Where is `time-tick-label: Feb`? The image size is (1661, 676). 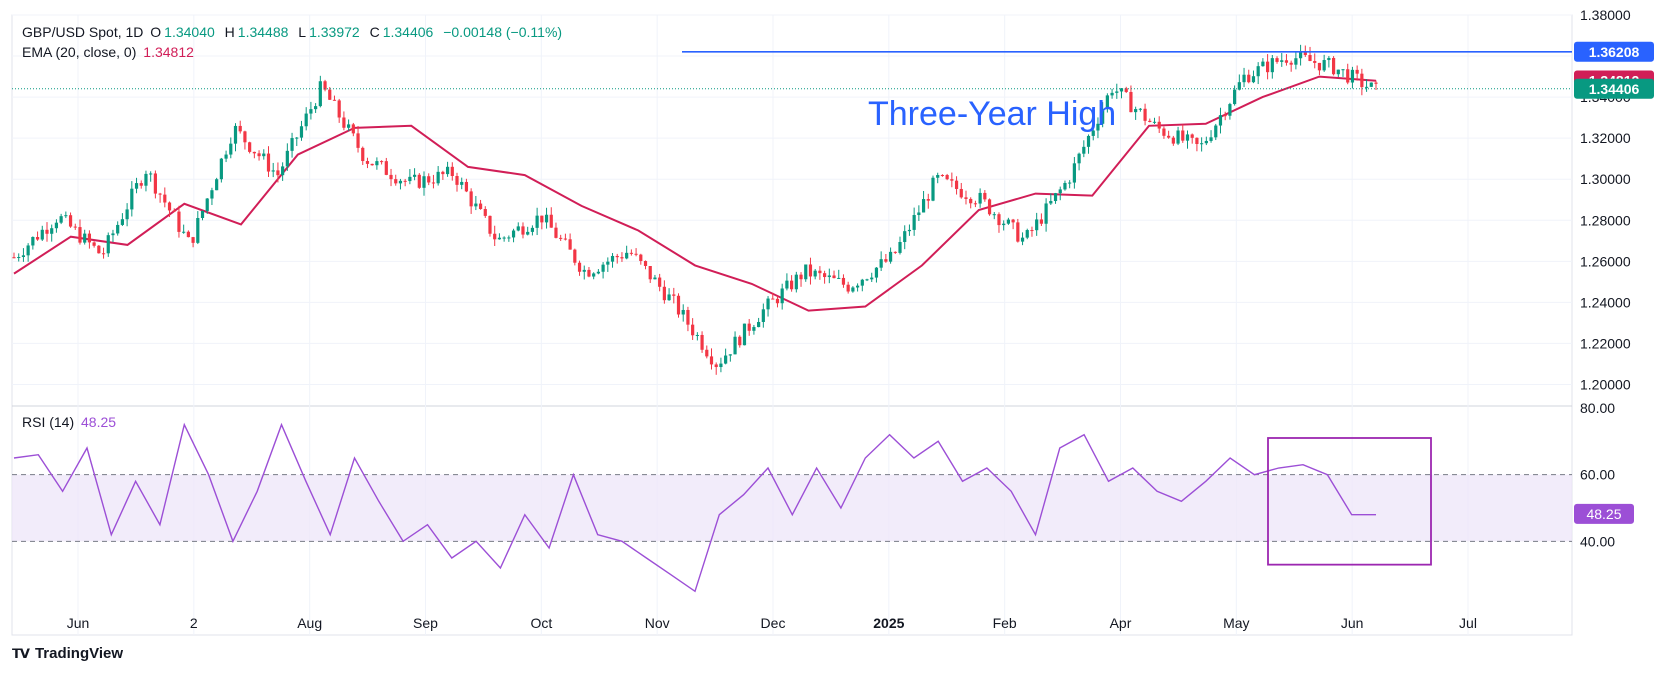
time-tick-label: Feb is located at coordinates (1005, 623).